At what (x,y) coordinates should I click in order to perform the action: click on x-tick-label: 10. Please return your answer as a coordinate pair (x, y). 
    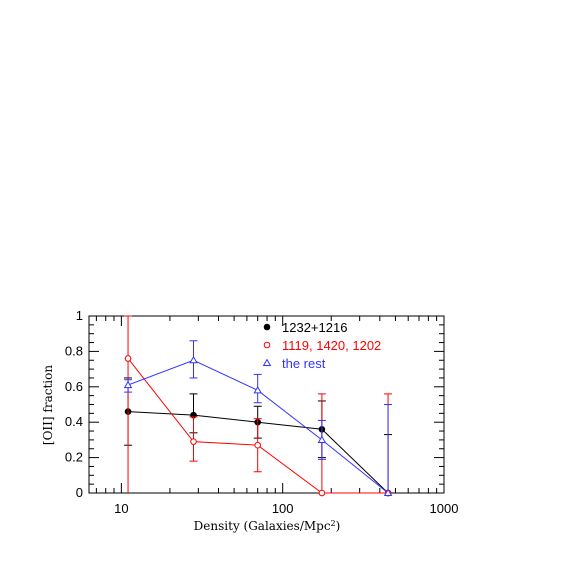
    Looking at the image, I should click on (121, 508).